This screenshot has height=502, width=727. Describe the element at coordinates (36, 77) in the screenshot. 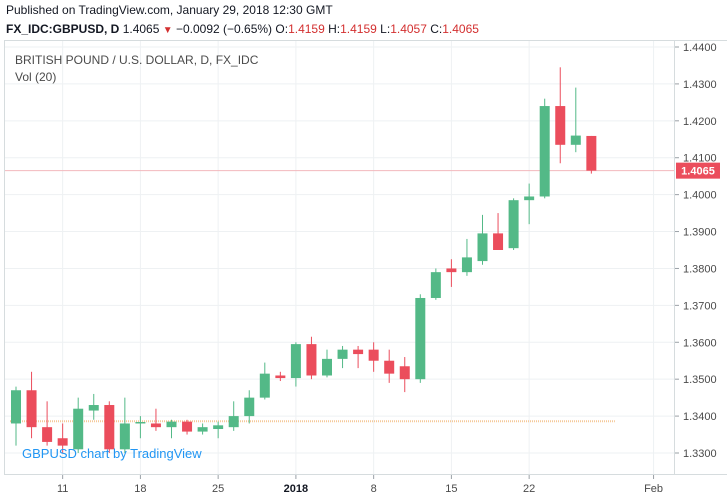

I see `volume-label: Vol (20)` at that location.